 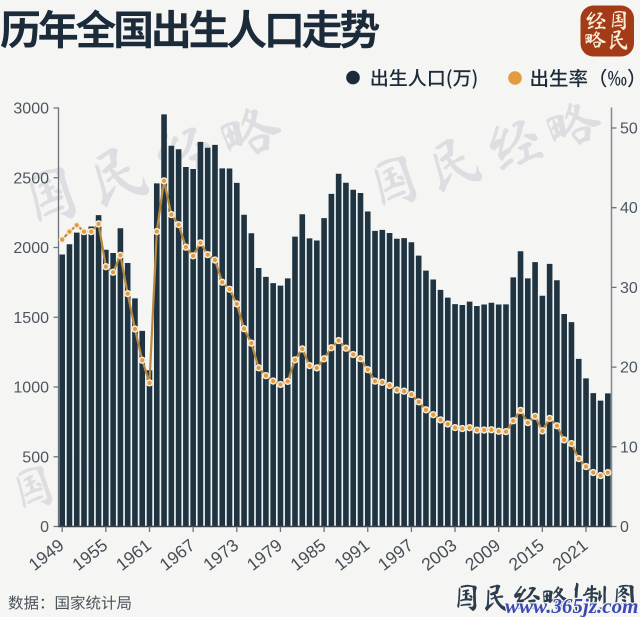 What do you see at coordinates (629, 368) in the screenshot?
I see `svg-text: 20` at bounding box center [629, 368].